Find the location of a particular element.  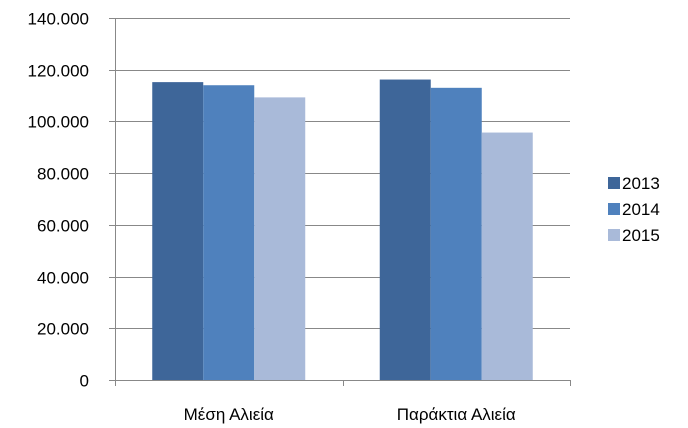

y-tick-label: 140.000 is located at coordinates (58, 19).